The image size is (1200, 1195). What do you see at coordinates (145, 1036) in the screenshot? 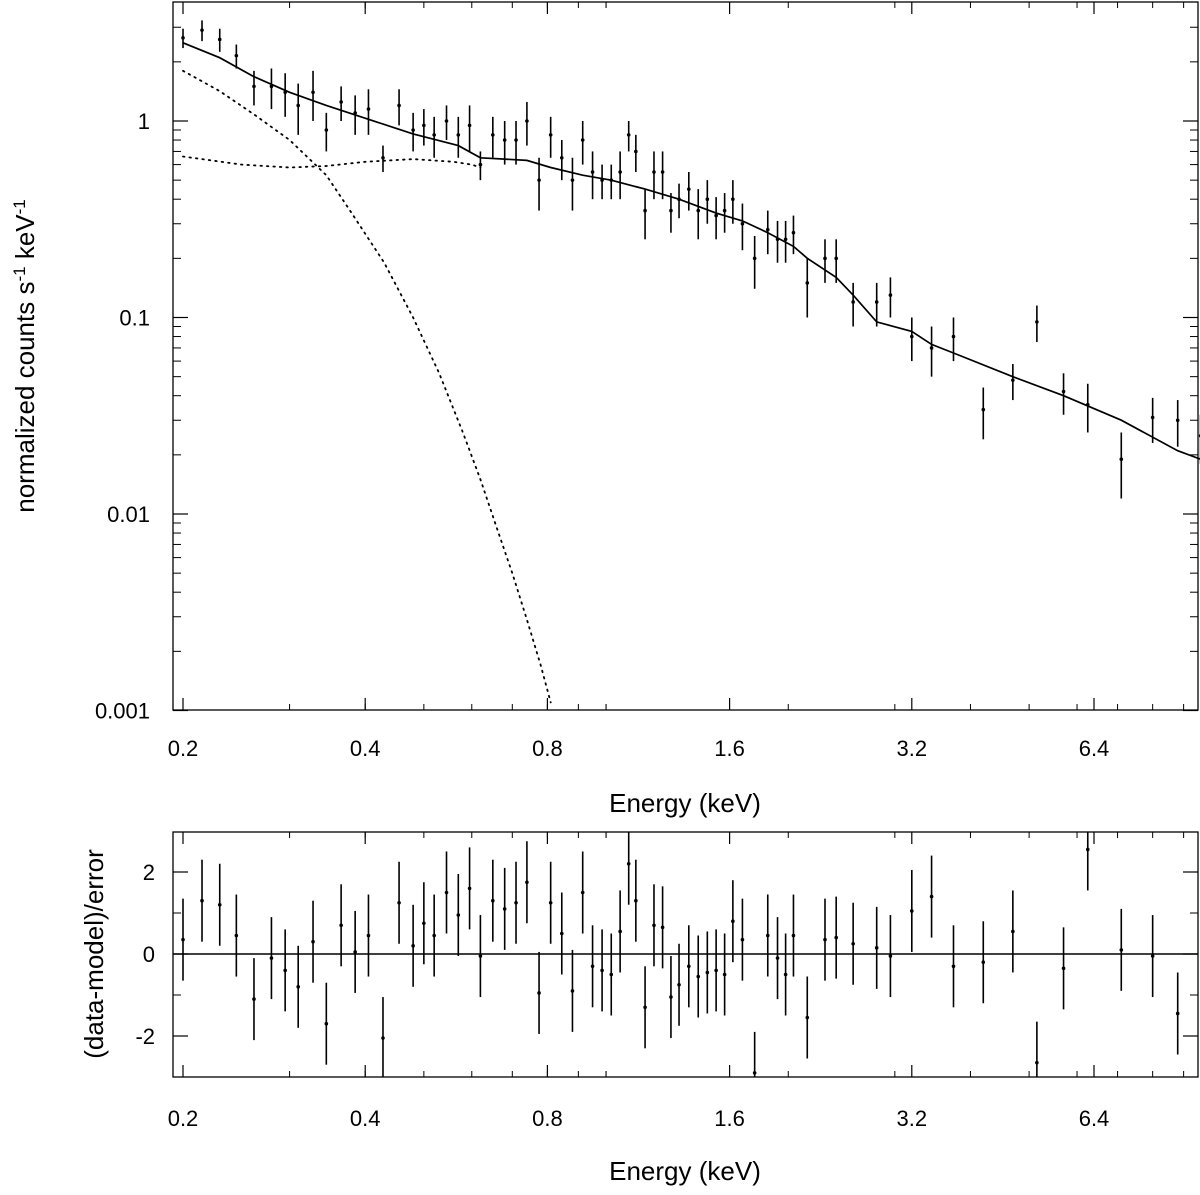
I see `residuals-y-tick-label: -2` at bounding box center [145, 1036].